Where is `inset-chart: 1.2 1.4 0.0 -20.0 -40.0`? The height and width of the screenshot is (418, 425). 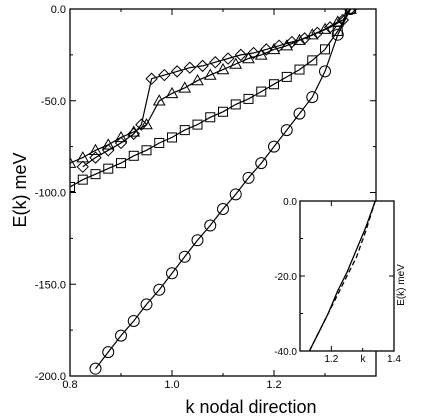 inset-chart: 1.2 1.4 0.0 -20.0 -40.0 is located at coordinates (337, 281).